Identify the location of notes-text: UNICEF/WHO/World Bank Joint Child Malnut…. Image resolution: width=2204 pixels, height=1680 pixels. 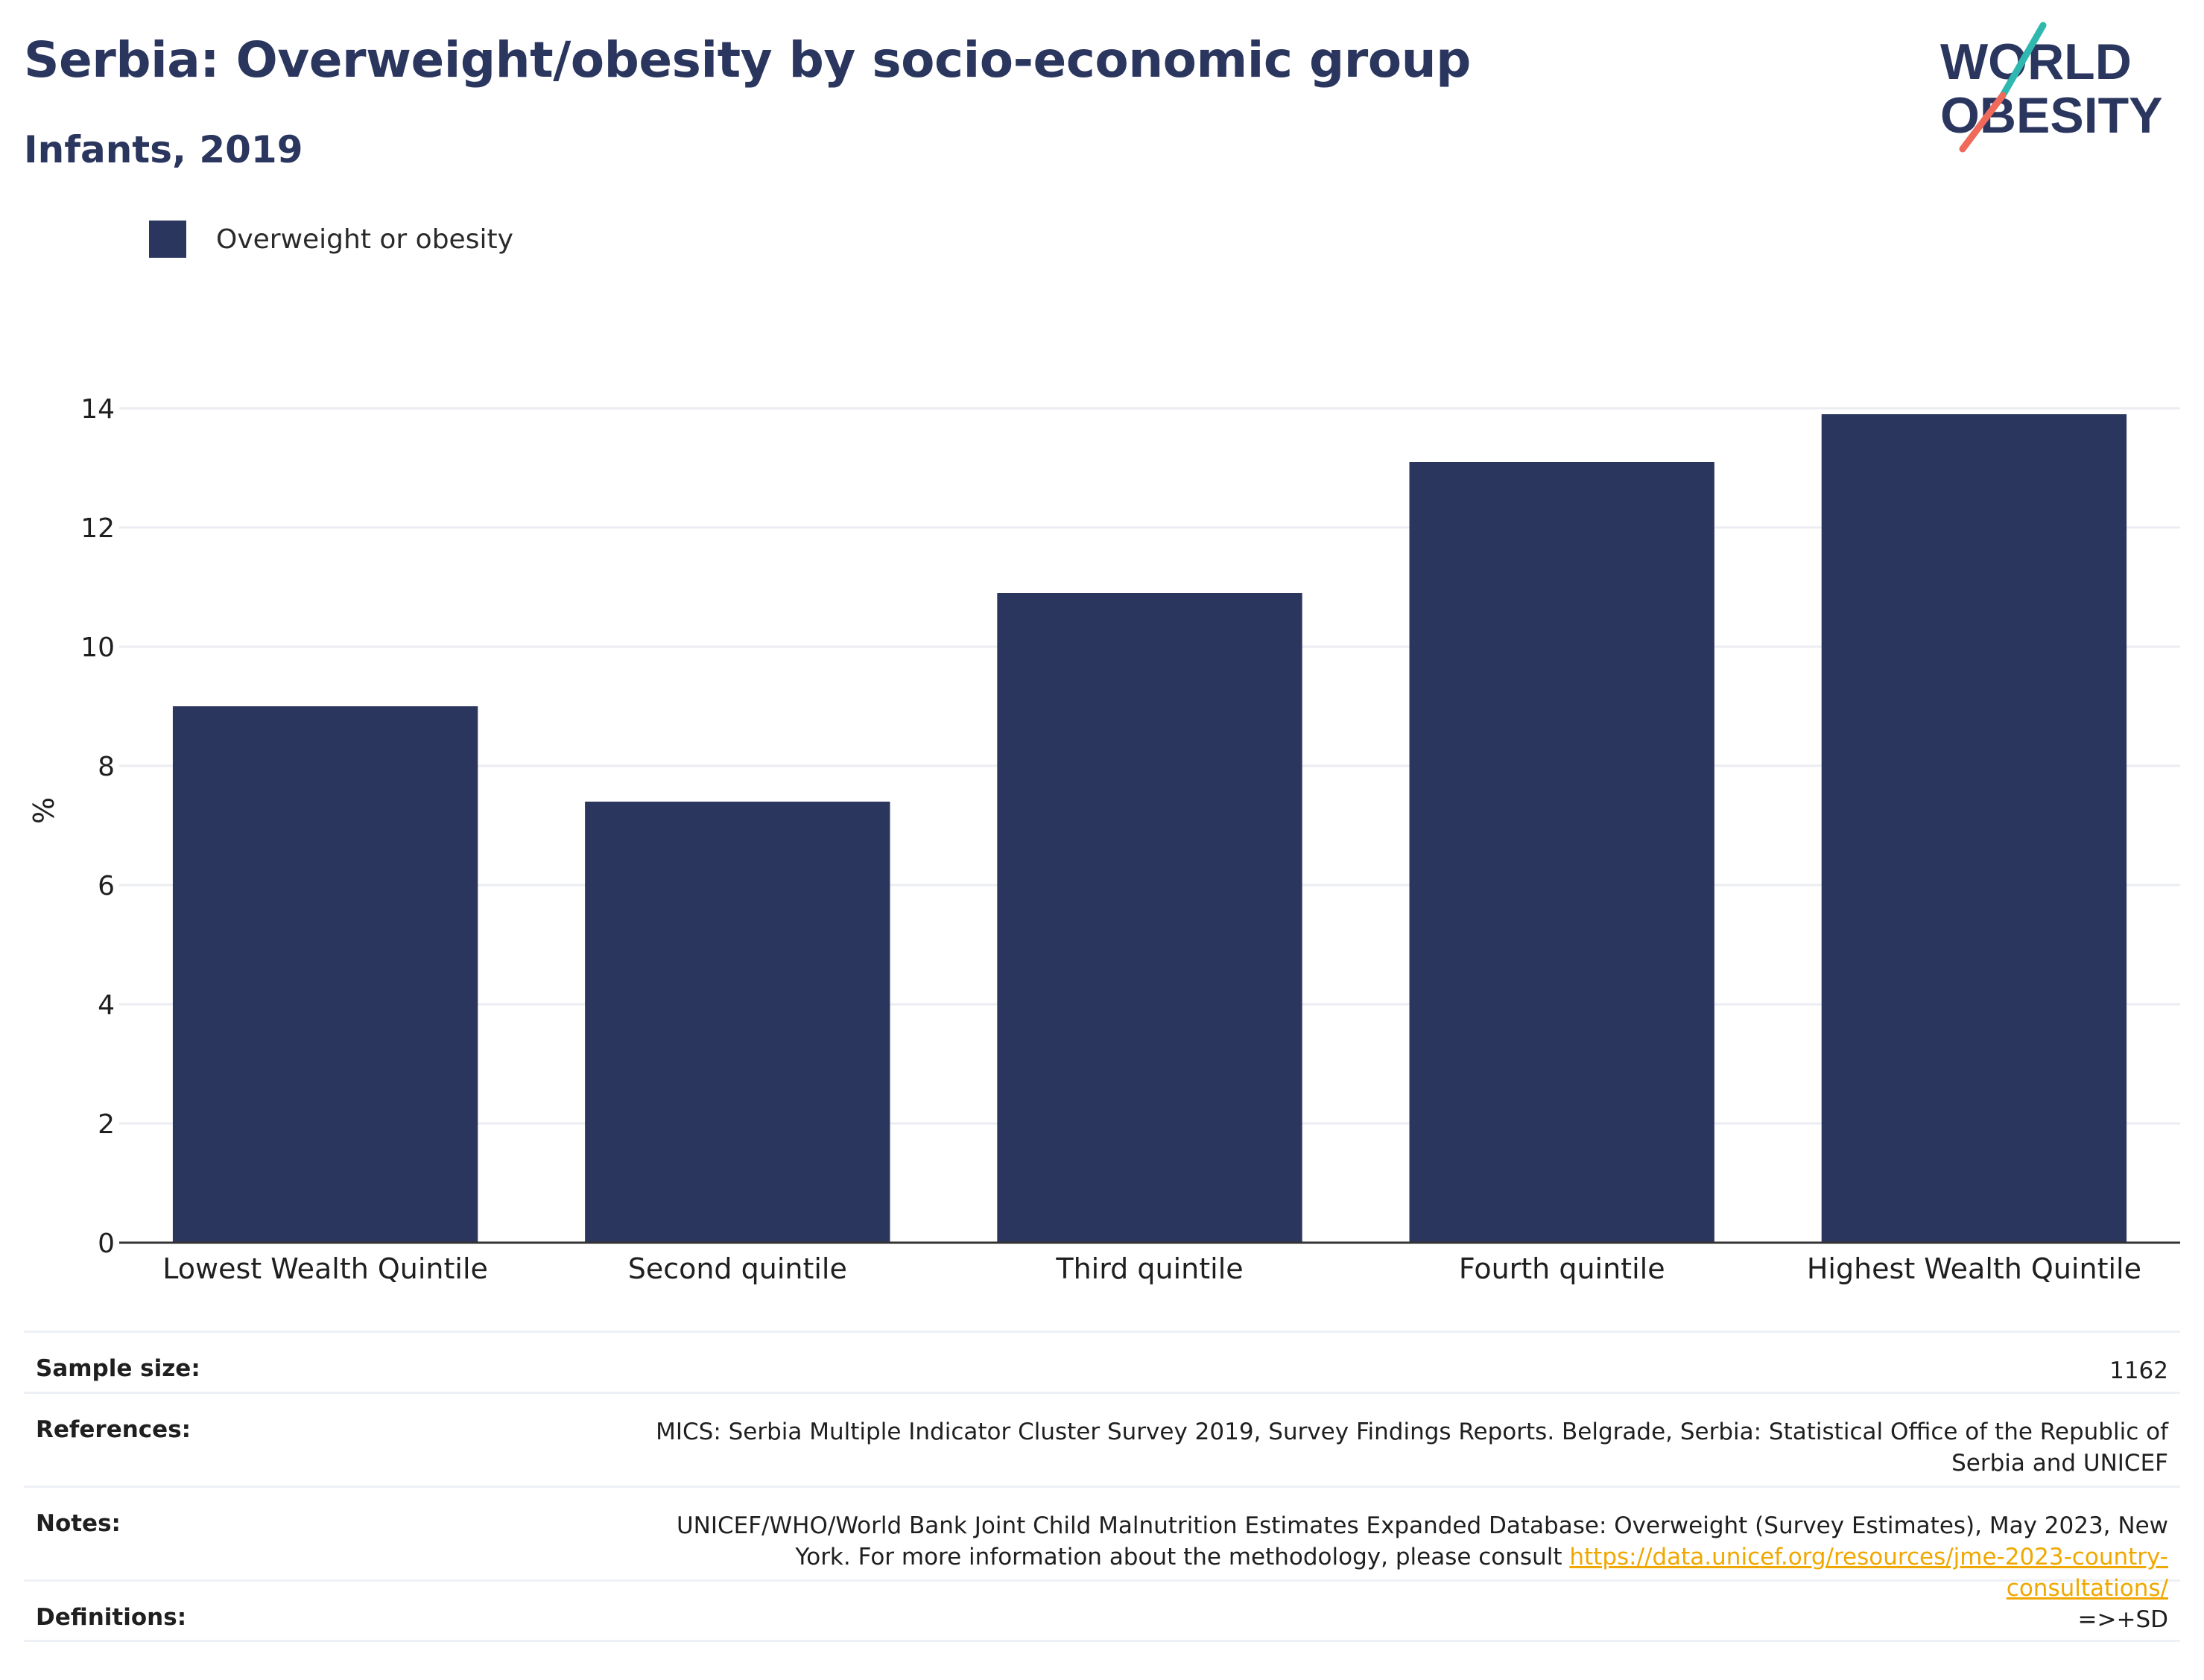
(1422, 1541).